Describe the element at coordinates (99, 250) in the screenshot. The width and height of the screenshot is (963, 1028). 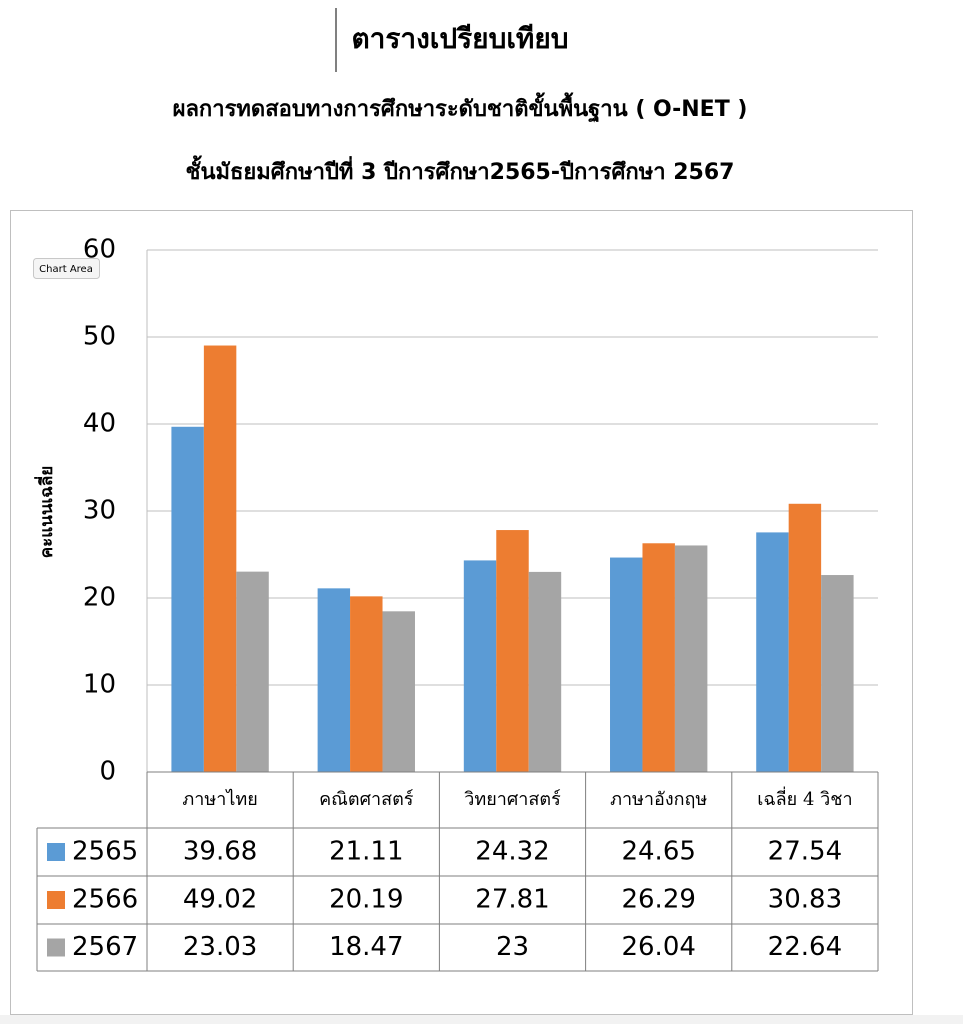
I see `y-tick-label: 60` at that location.